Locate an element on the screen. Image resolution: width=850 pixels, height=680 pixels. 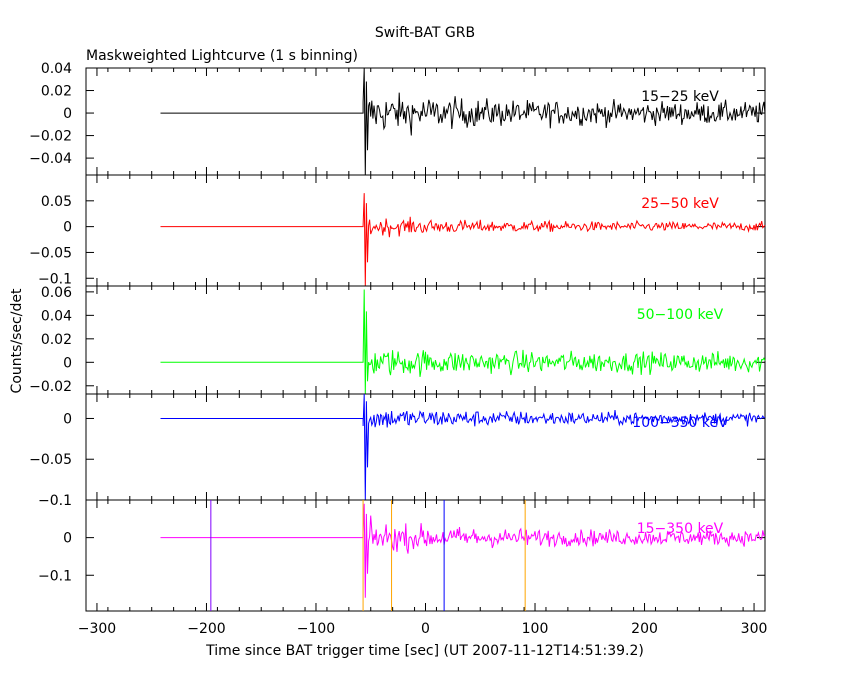
band-label: 25−50 keV is located at coordinates (680, 204).